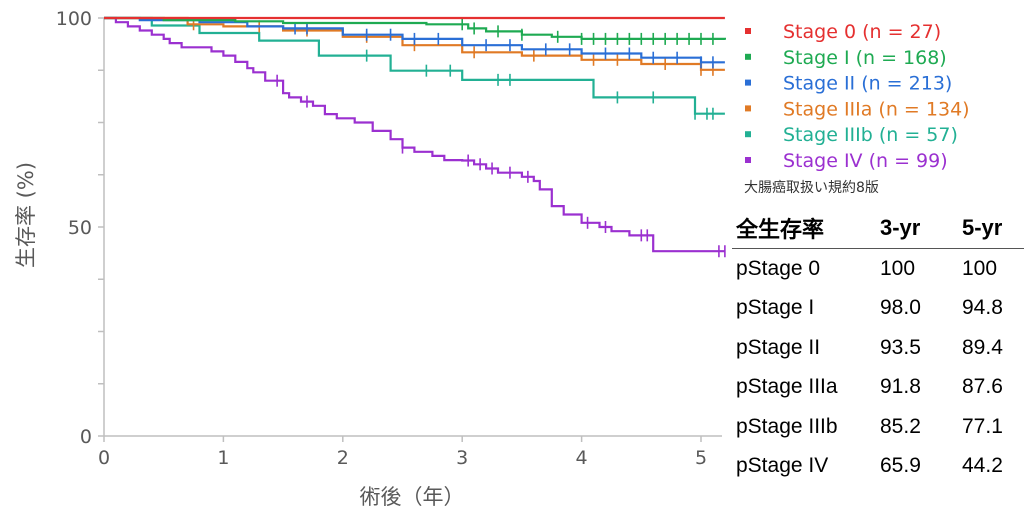 The height and width of the screenshot is (513, 1024). What do you see at coordinates (775, 308) in the screenshot?
I see `table-cell-stage: pStage I` at bounding box center [775, 308].